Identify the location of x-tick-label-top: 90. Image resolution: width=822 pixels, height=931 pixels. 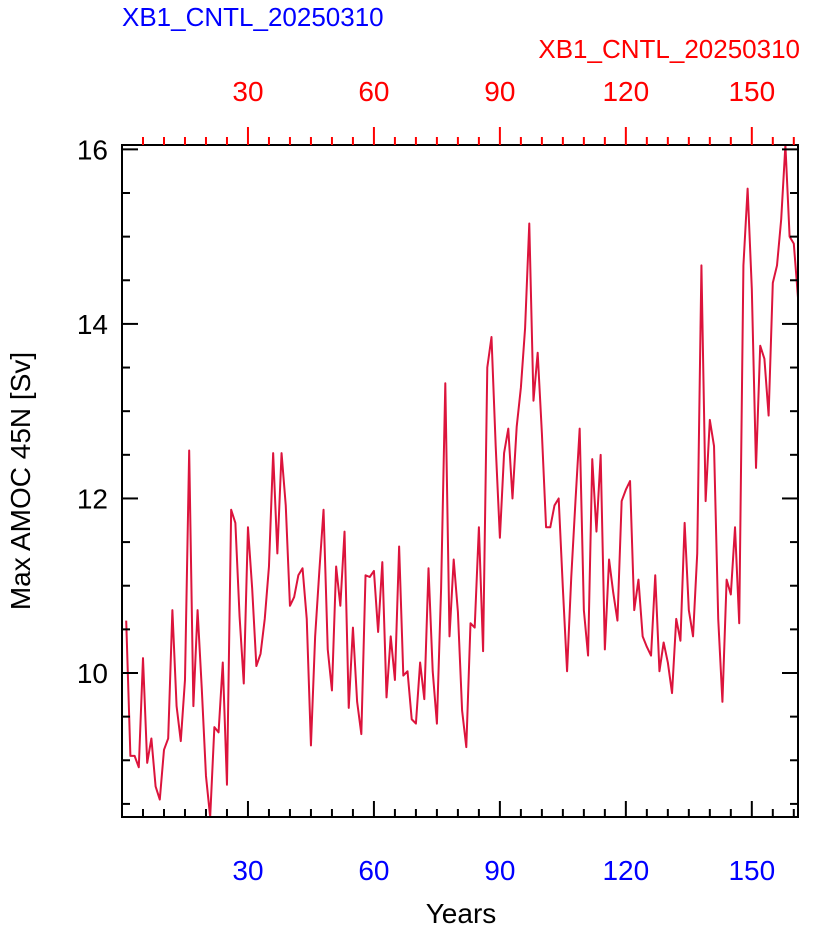
(499, 91).